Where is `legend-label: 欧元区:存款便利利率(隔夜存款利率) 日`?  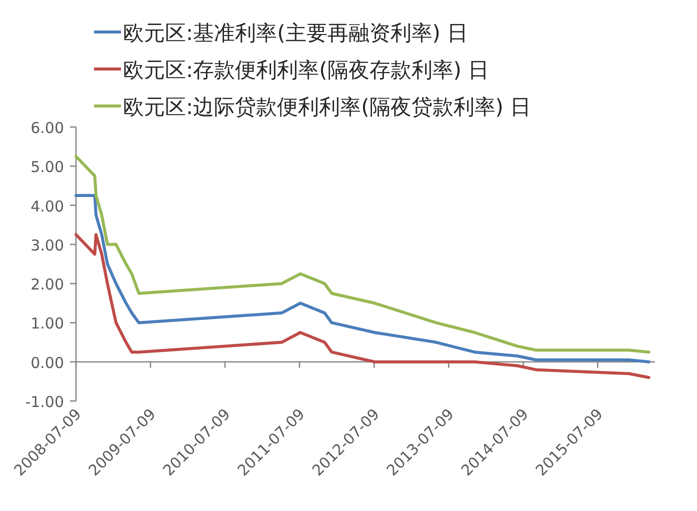
legend-label: 欧元区:存款便利利率(隔夜存款利率) 日 is located at coordinates (306, 70).